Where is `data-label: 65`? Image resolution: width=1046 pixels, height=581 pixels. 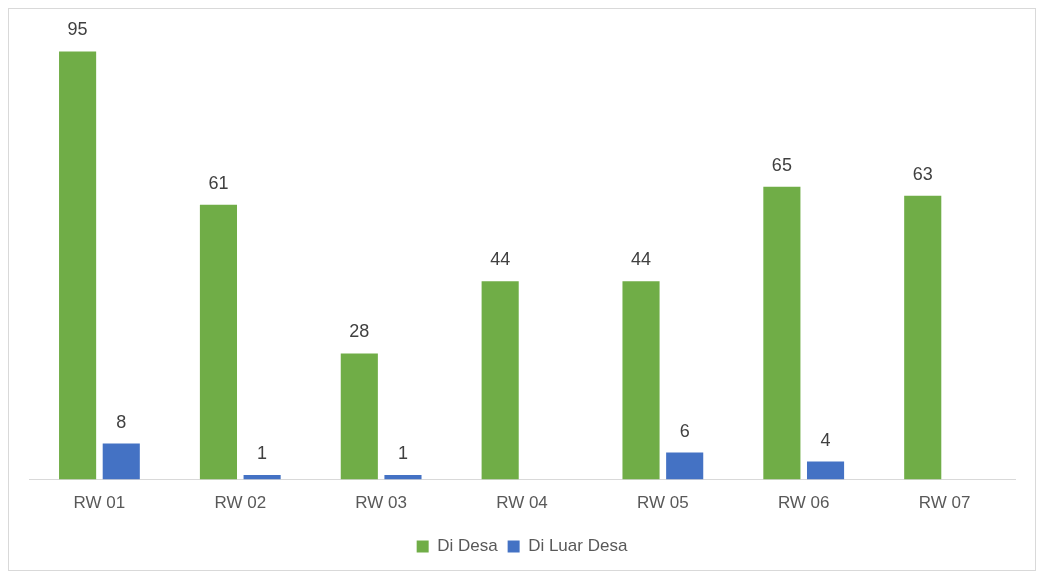 data-label: 65 is located at coordinates (781, 164).